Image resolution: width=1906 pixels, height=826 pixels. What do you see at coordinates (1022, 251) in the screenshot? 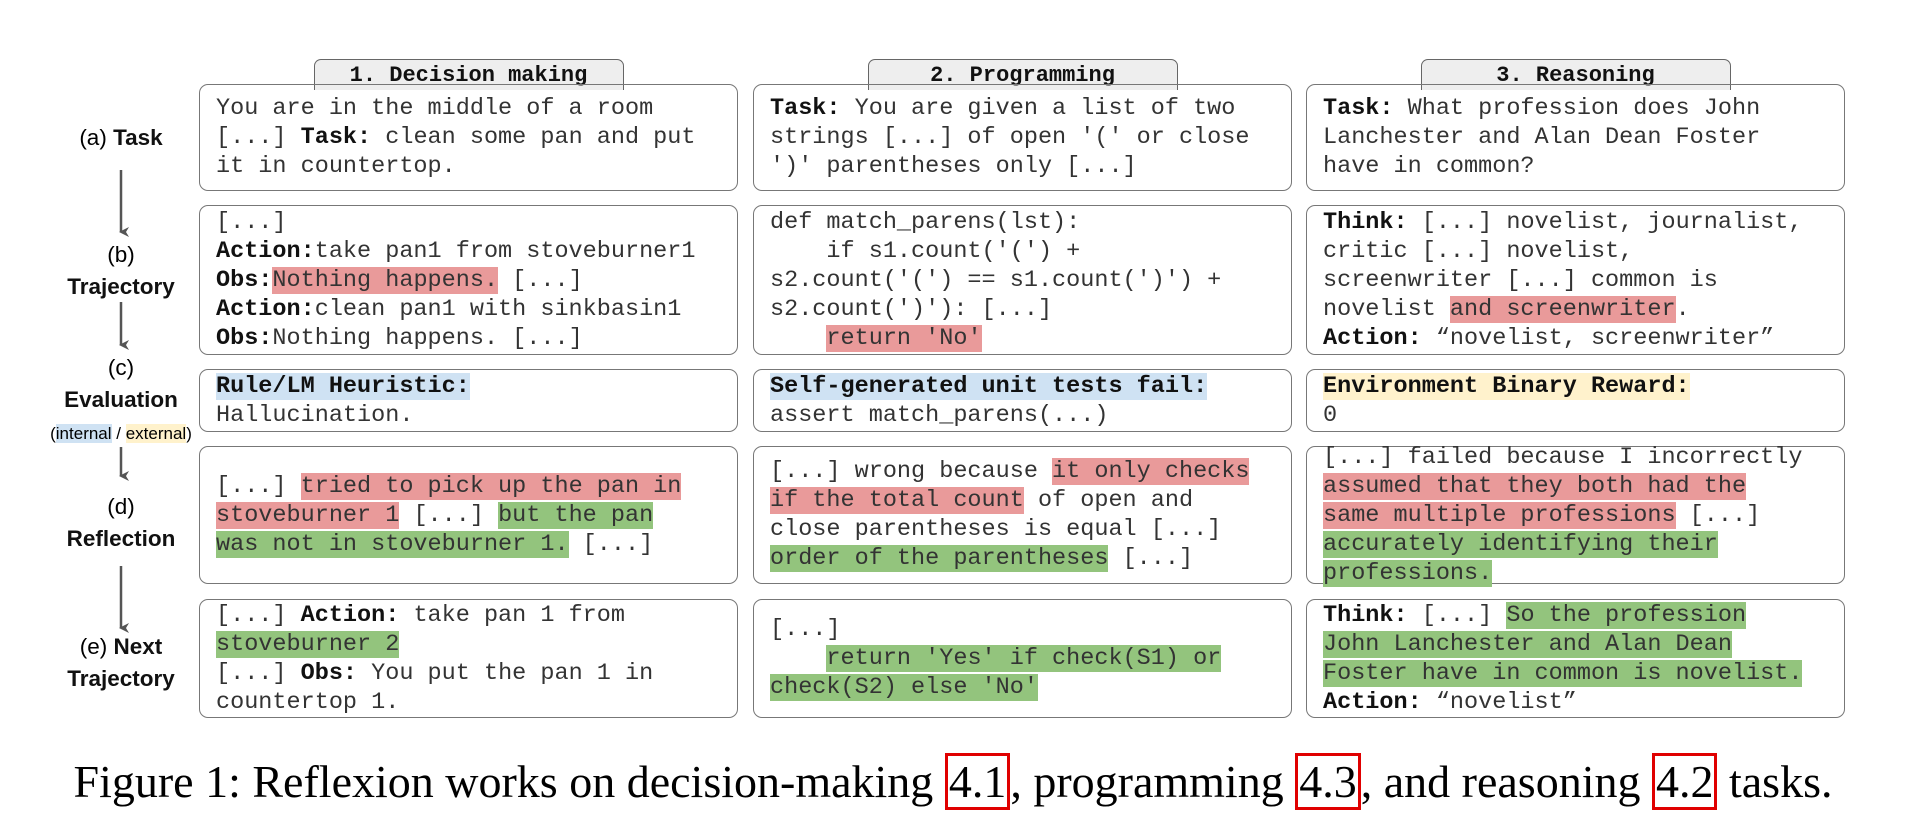
I see `text-line: if s1.count('(') +` at bounding box center [1022, 251].